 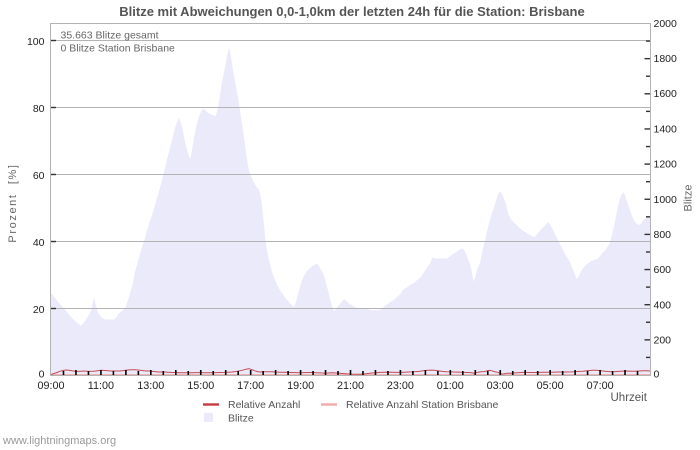 What do you see at coordinates (663, 306) in the screenshot?
I see `svg-text: 400` at bounding box center [663, 306].